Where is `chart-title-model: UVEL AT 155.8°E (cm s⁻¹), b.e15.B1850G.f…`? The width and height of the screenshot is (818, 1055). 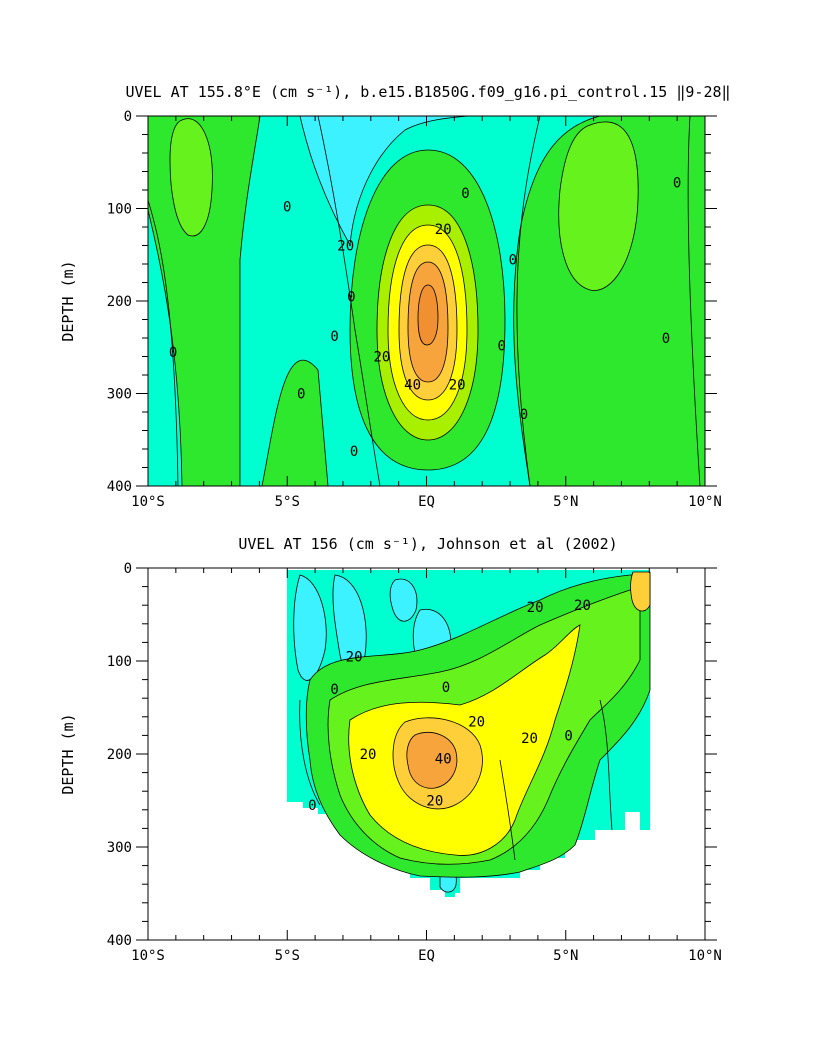
chart-title-model: UVEL AT 155.8°E (cm s⁻¹), b.e15.B1850G.f… is located at coordinates (427, 92).